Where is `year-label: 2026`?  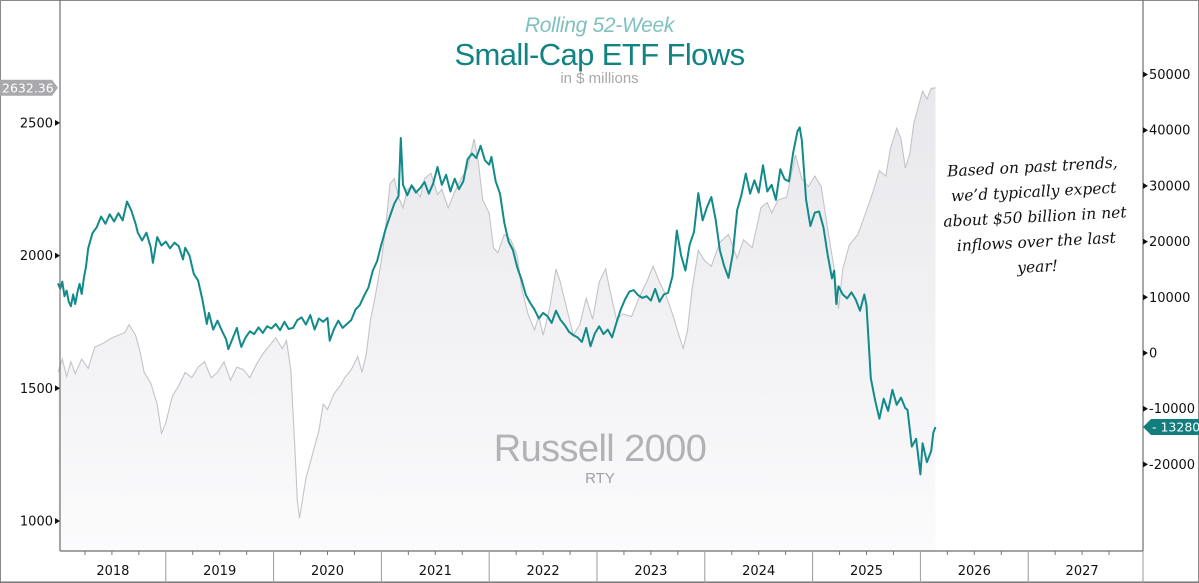
year-label: 2026 is located at coordinates (974, 571).